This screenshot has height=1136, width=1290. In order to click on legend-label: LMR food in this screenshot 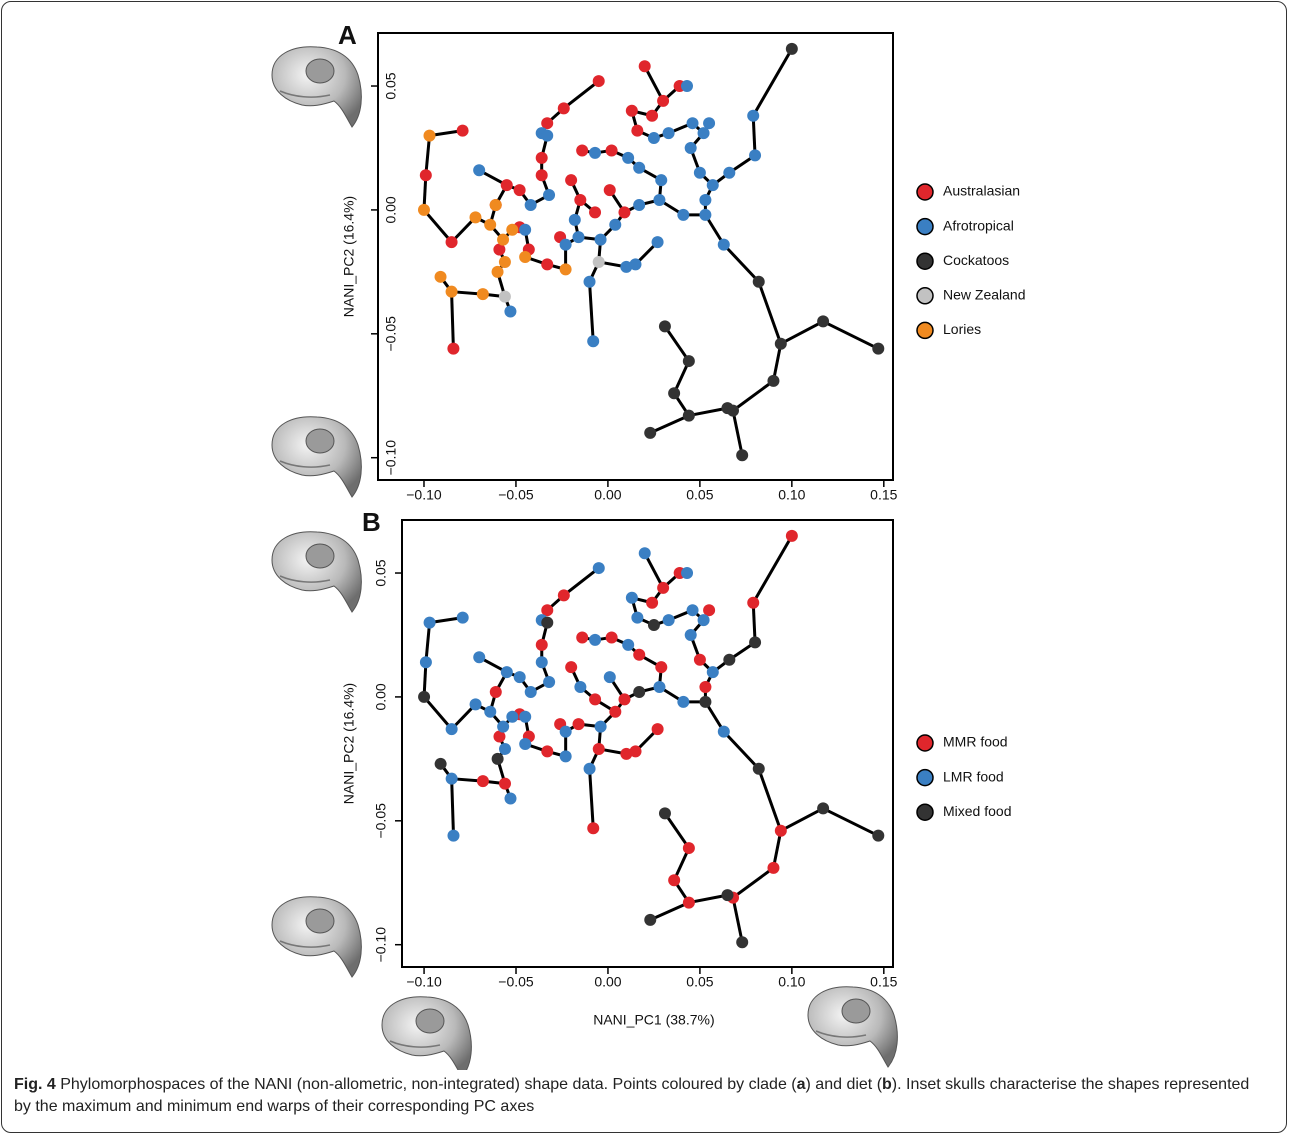, I will do `click(973, 776)`.